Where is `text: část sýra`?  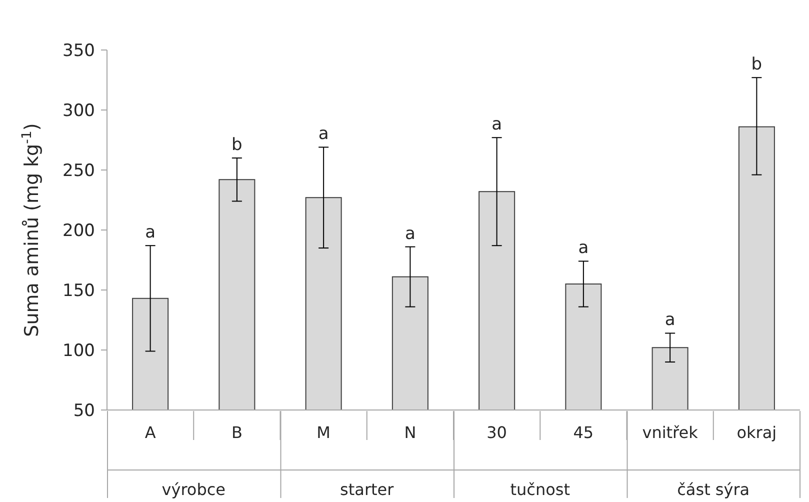 text: část sýra is located at coordinates (713, 489).